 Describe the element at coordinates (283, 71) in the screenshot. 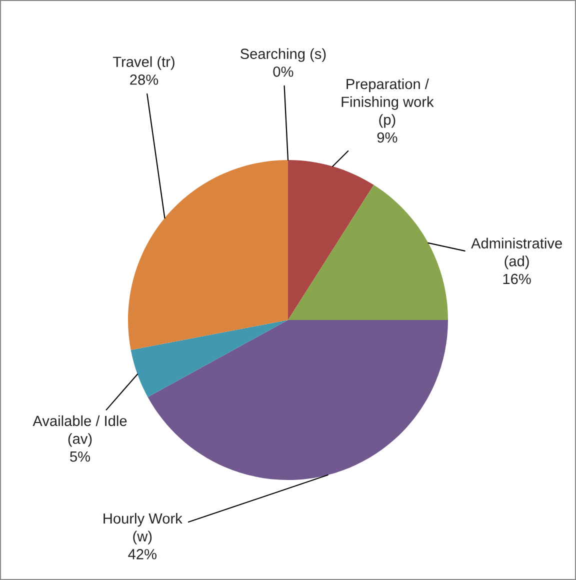

I see `text: 0%` at that location.